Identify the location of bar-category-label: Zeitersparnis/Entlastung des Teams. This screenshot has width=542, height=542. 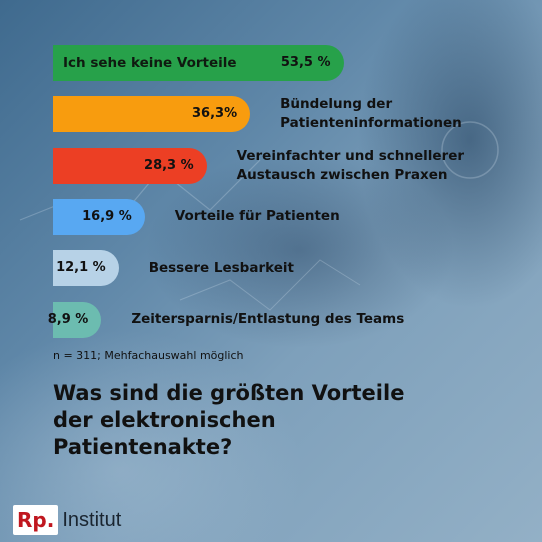
(268, 319).